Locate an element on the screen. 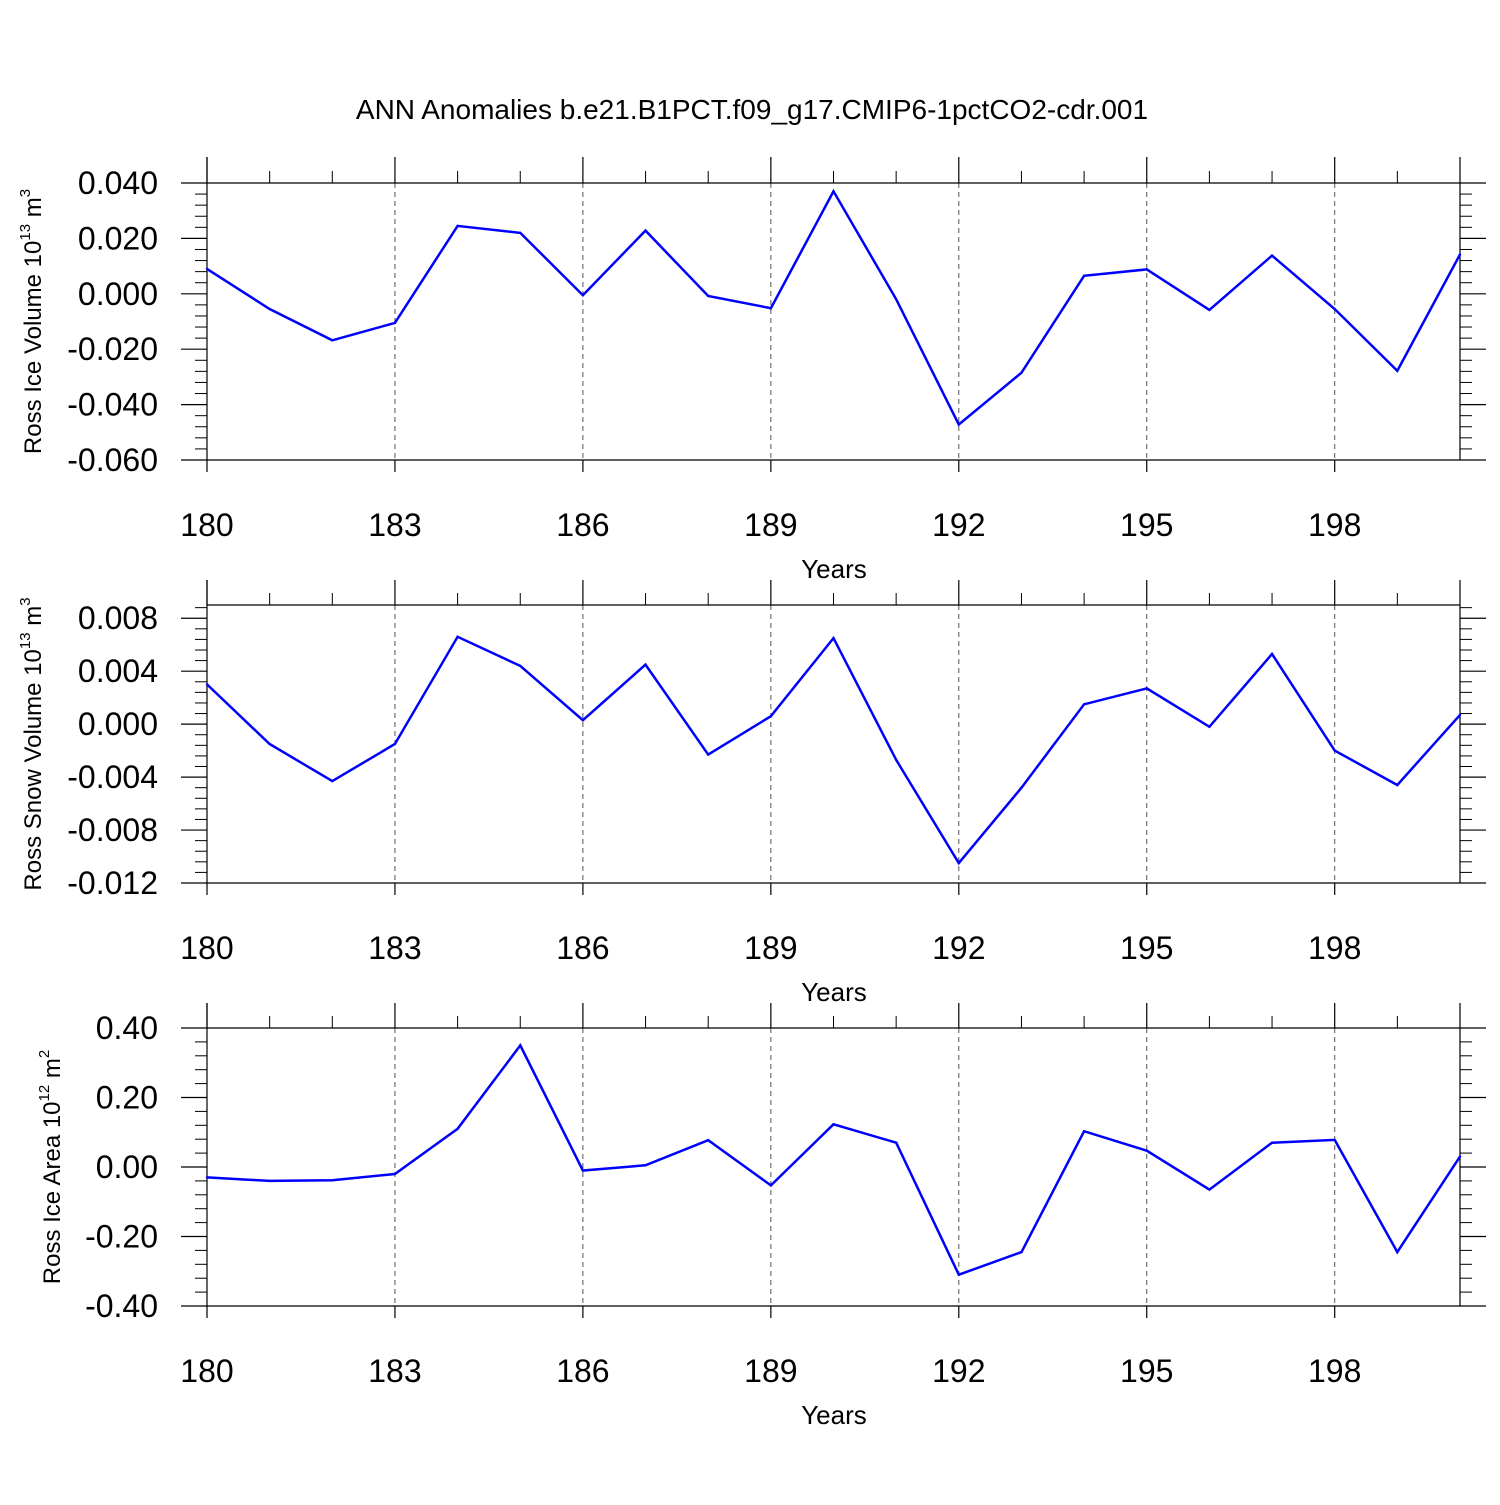  y-tick-label: 0.20 is located at coordinates (127, 1098).